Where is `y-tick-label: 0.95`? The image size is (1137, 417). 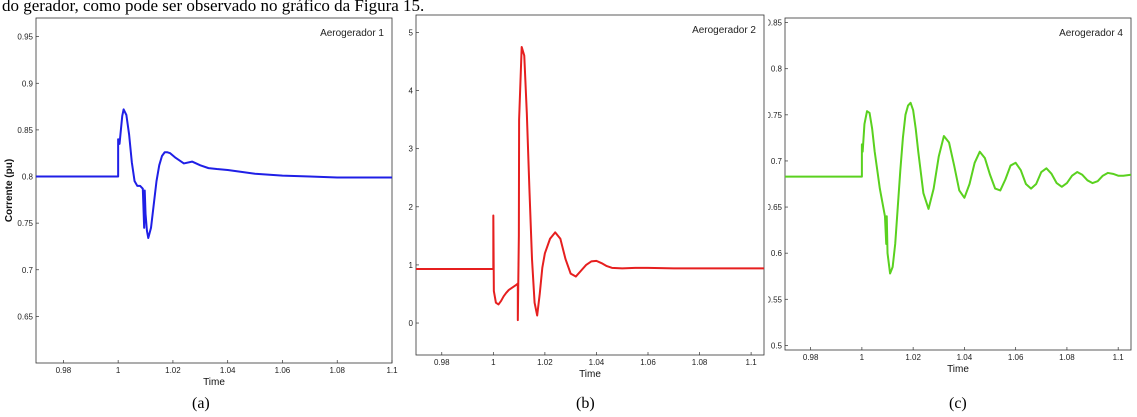 y-tick-label: 0.95 is located at coordinates (25, 37).